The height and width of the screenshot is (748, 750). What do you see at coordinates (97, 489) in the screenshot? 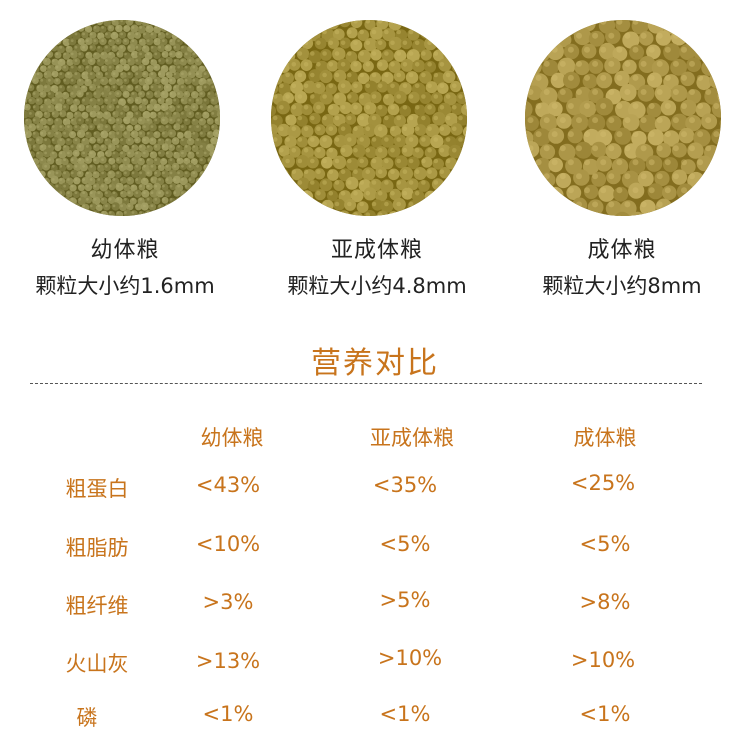
I see `row-label-crude-protein: 粗蛋白` at bounding box center [97, 489].